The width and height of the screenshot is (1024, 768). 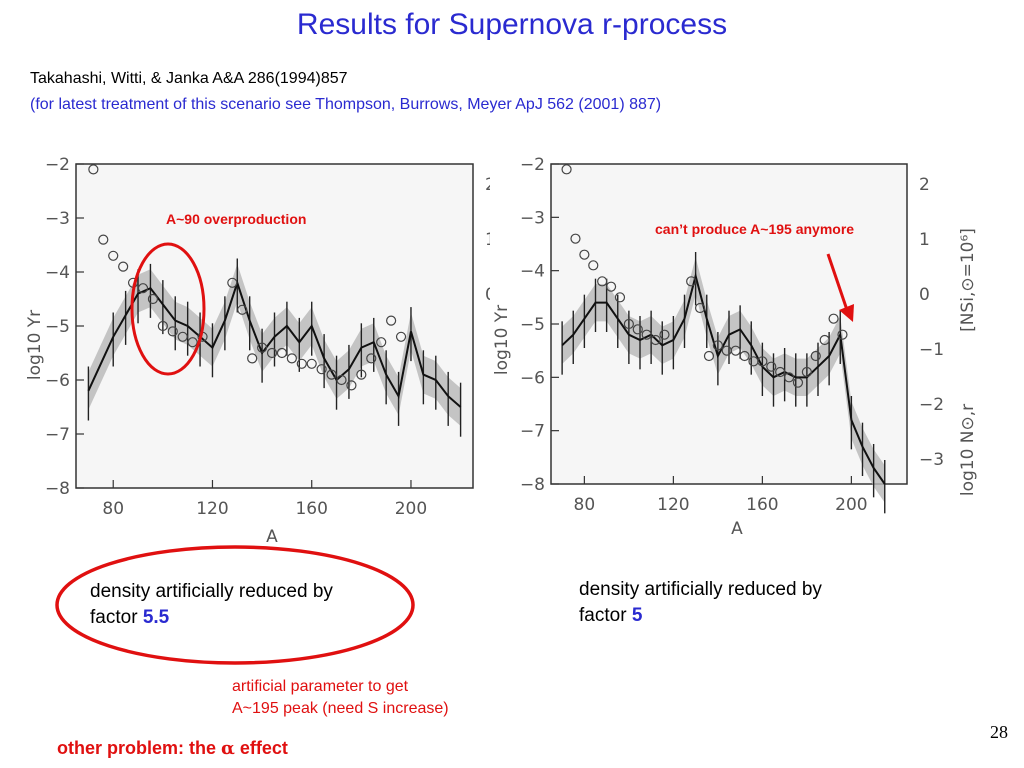 I want to click on y-right-tick-label: −1, so click(x=931, y=350).